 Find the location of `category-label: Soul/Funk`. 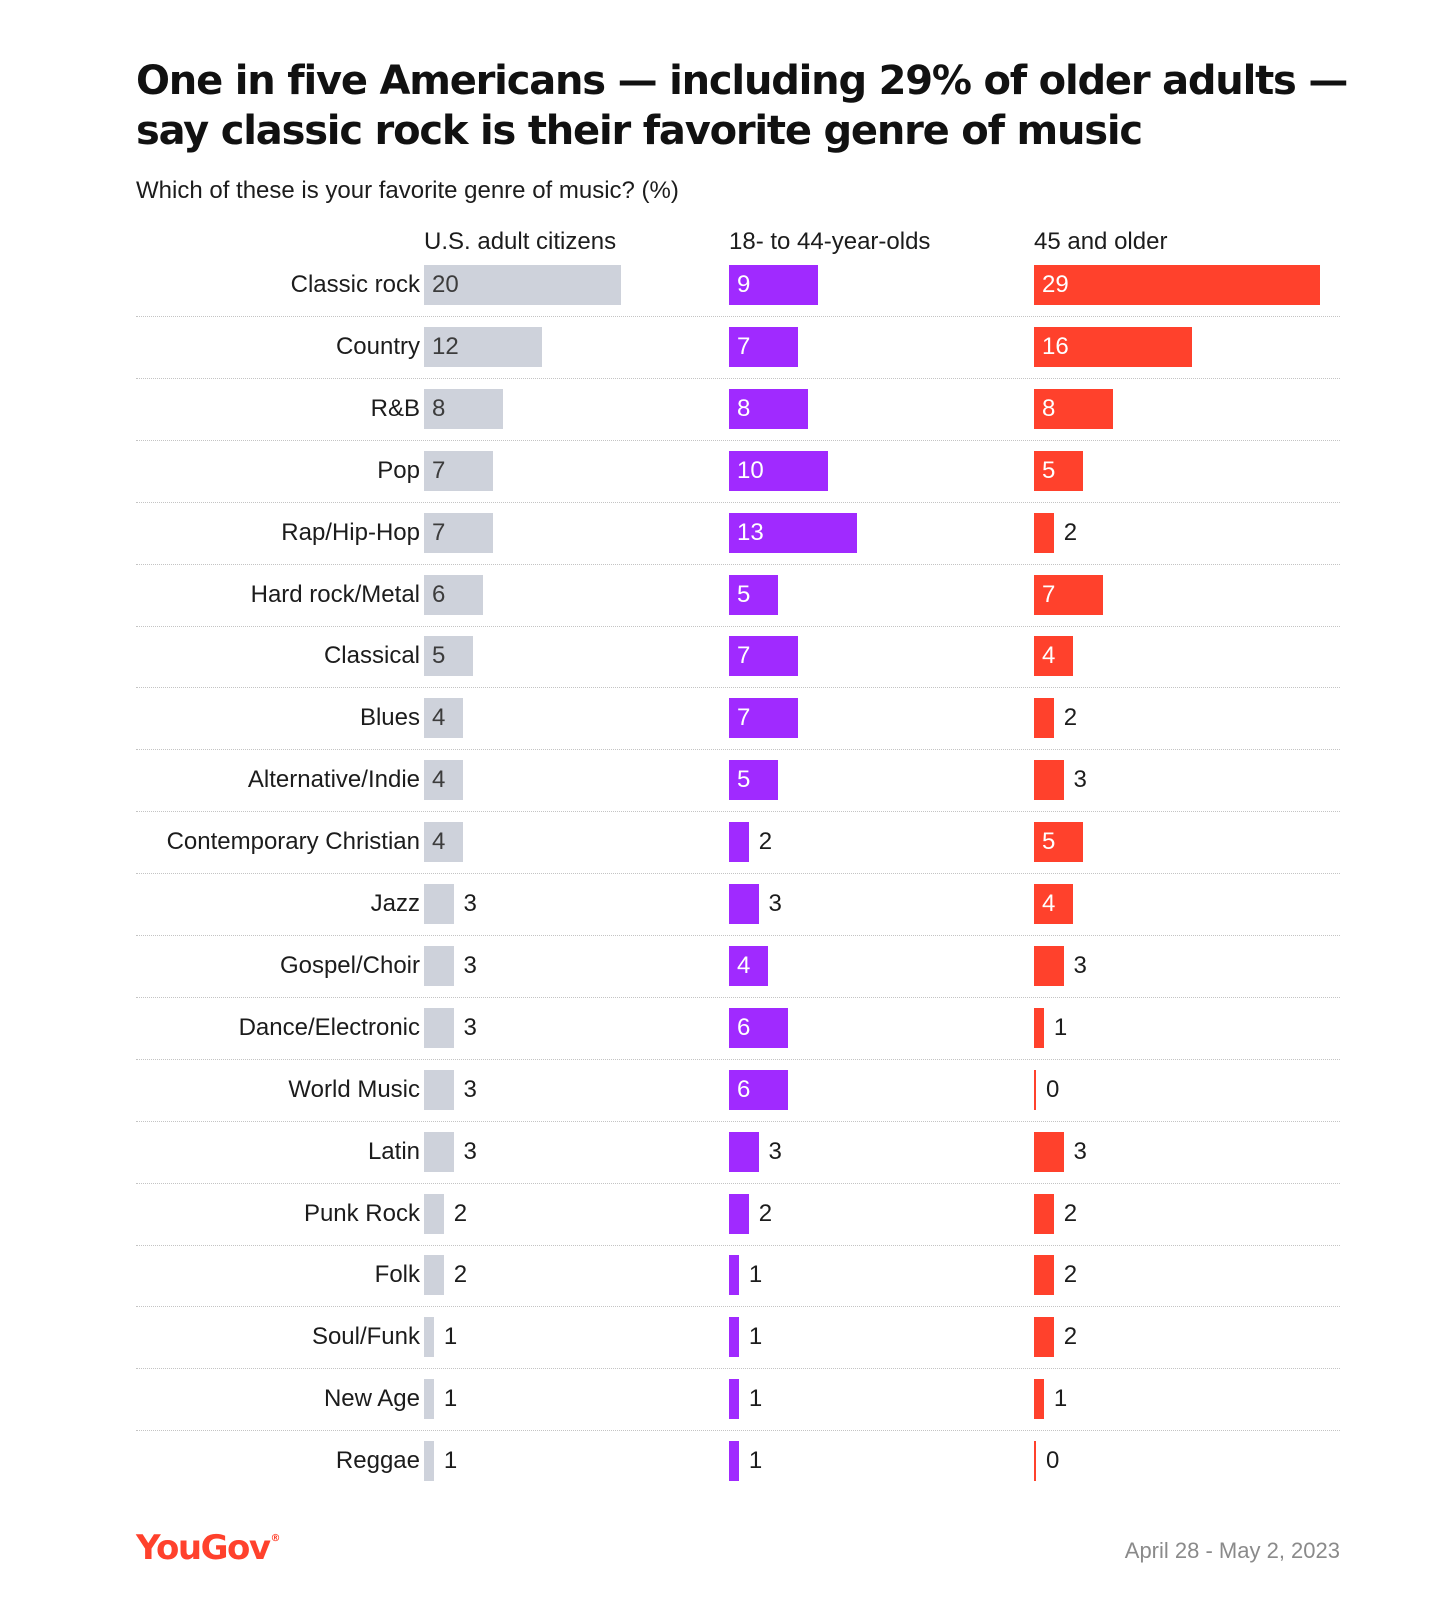

category-label: Soul/Funk is located at coordinates (365, 1337).